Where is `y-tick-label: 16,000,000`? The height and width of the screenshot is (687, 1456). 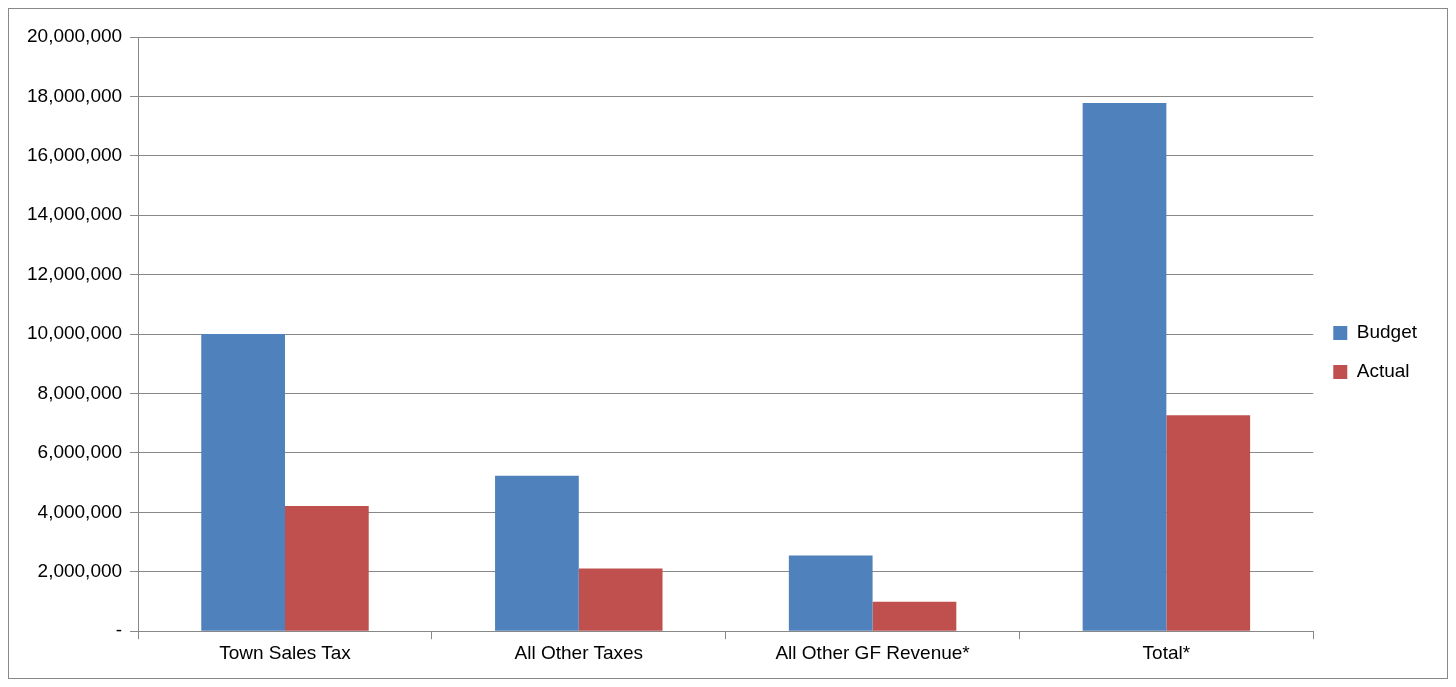
y-tick-label: 16,000,000 is located at coordinates (75, 155).